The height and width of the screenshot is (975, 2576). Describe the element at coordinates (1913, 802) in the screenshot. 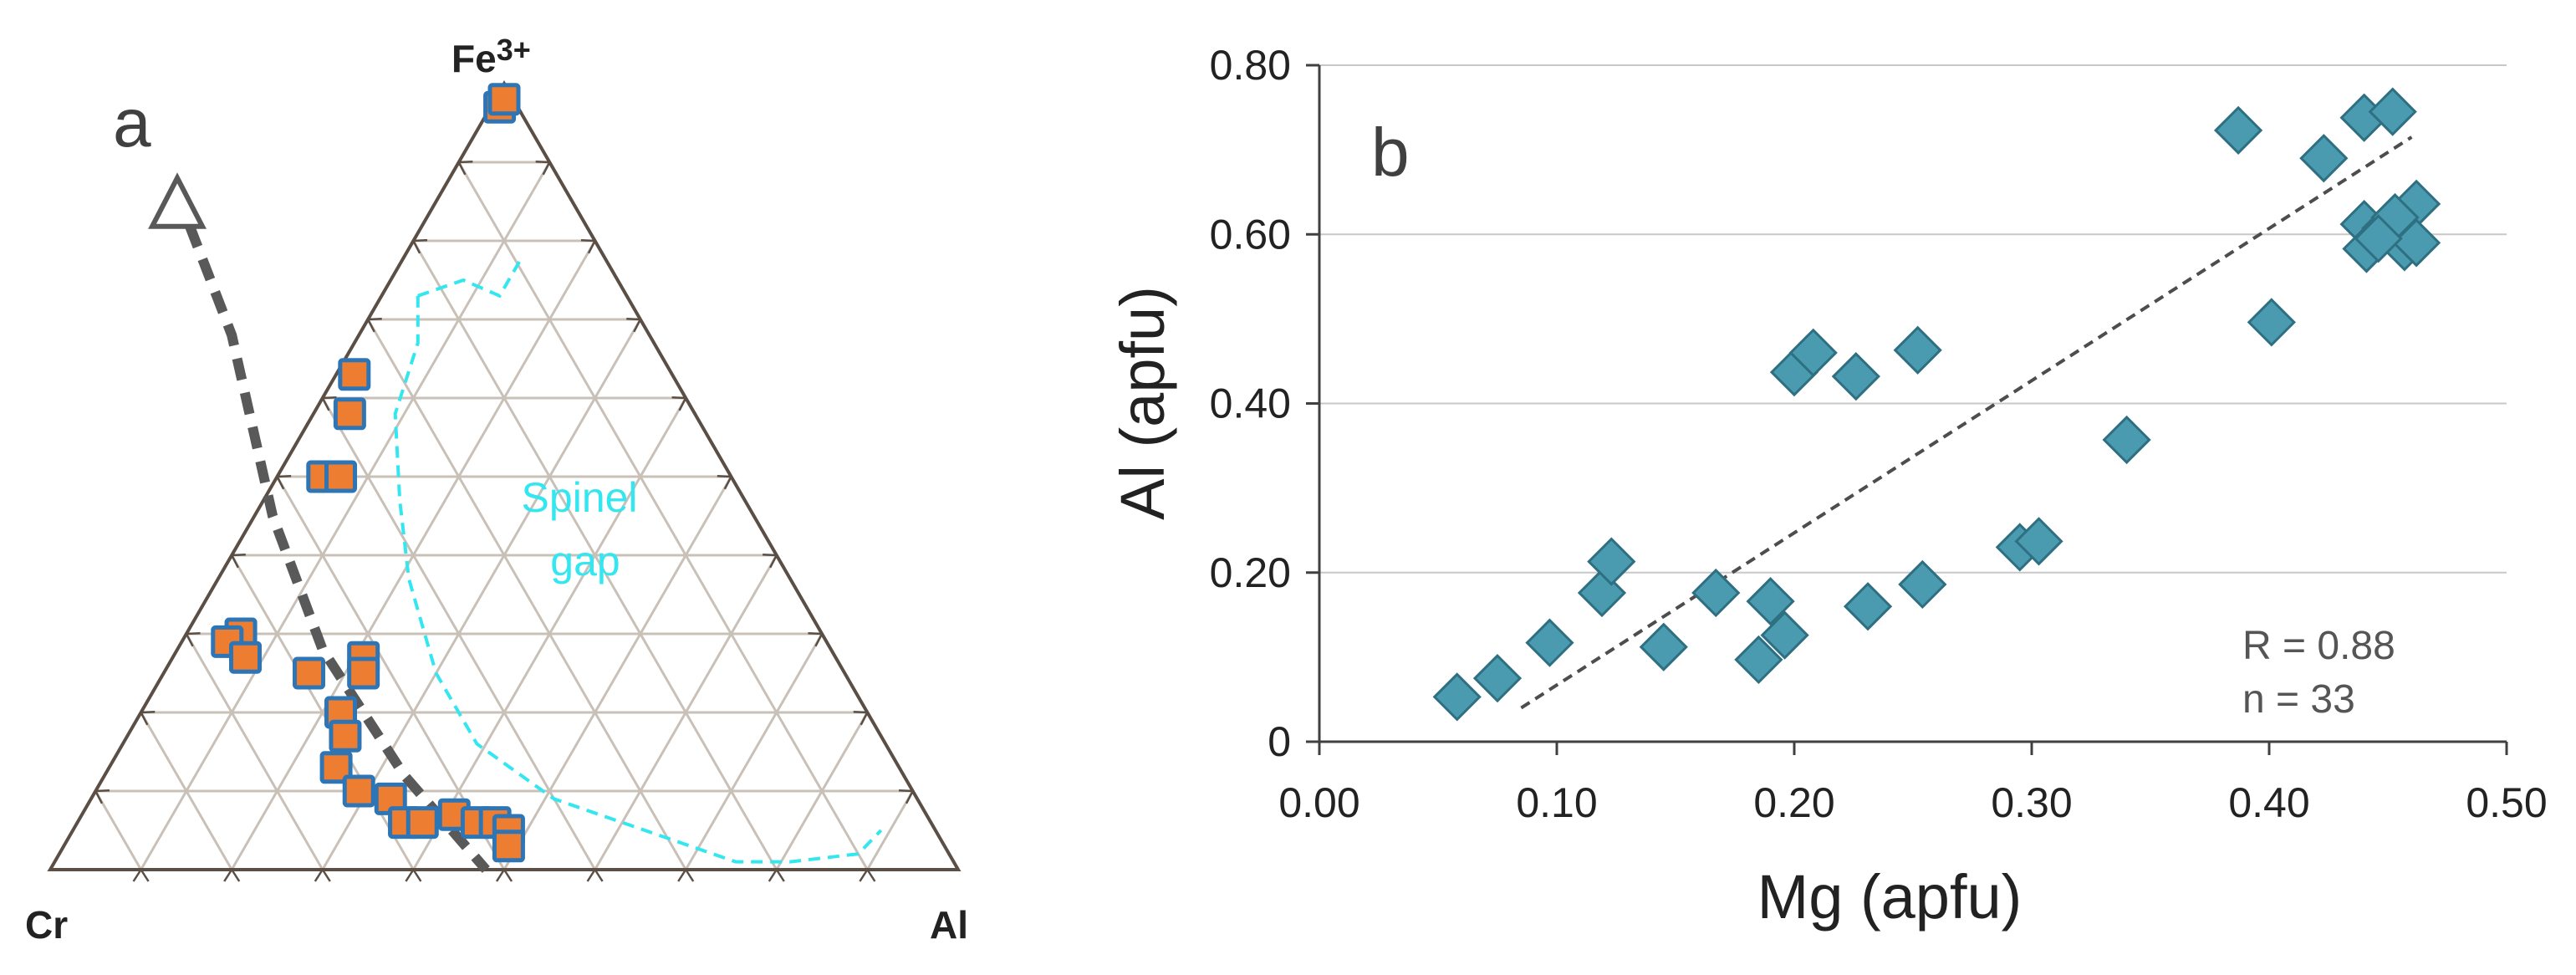

I see `x-tick-labels: 0.00 0.10 0.20 0.30 0.40 0.50` at that location.